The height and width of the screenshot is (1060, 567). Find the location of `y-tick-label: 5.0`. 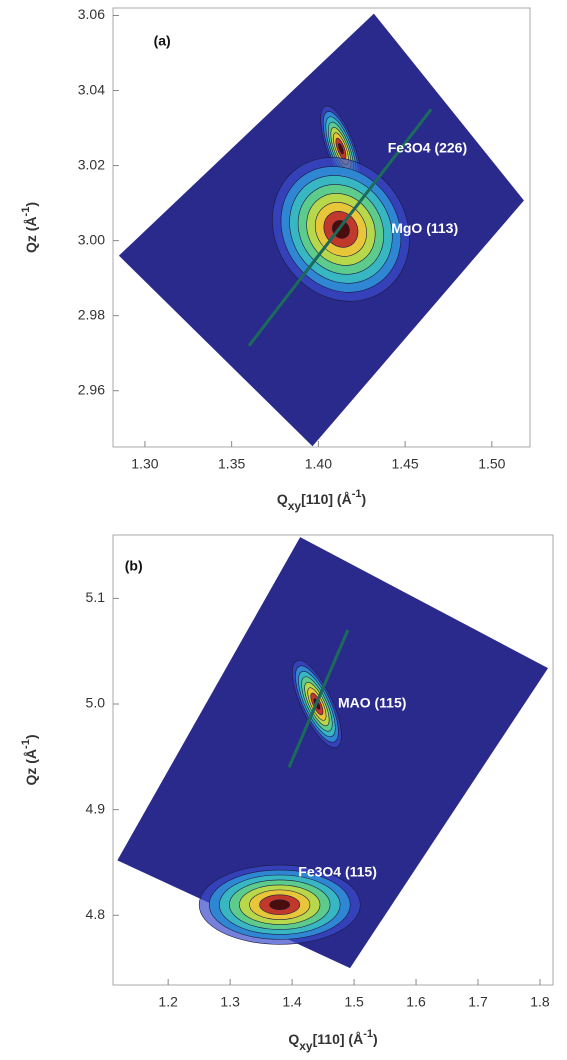

y-tick-label: 5.0 is located at coordinates (96, 703).